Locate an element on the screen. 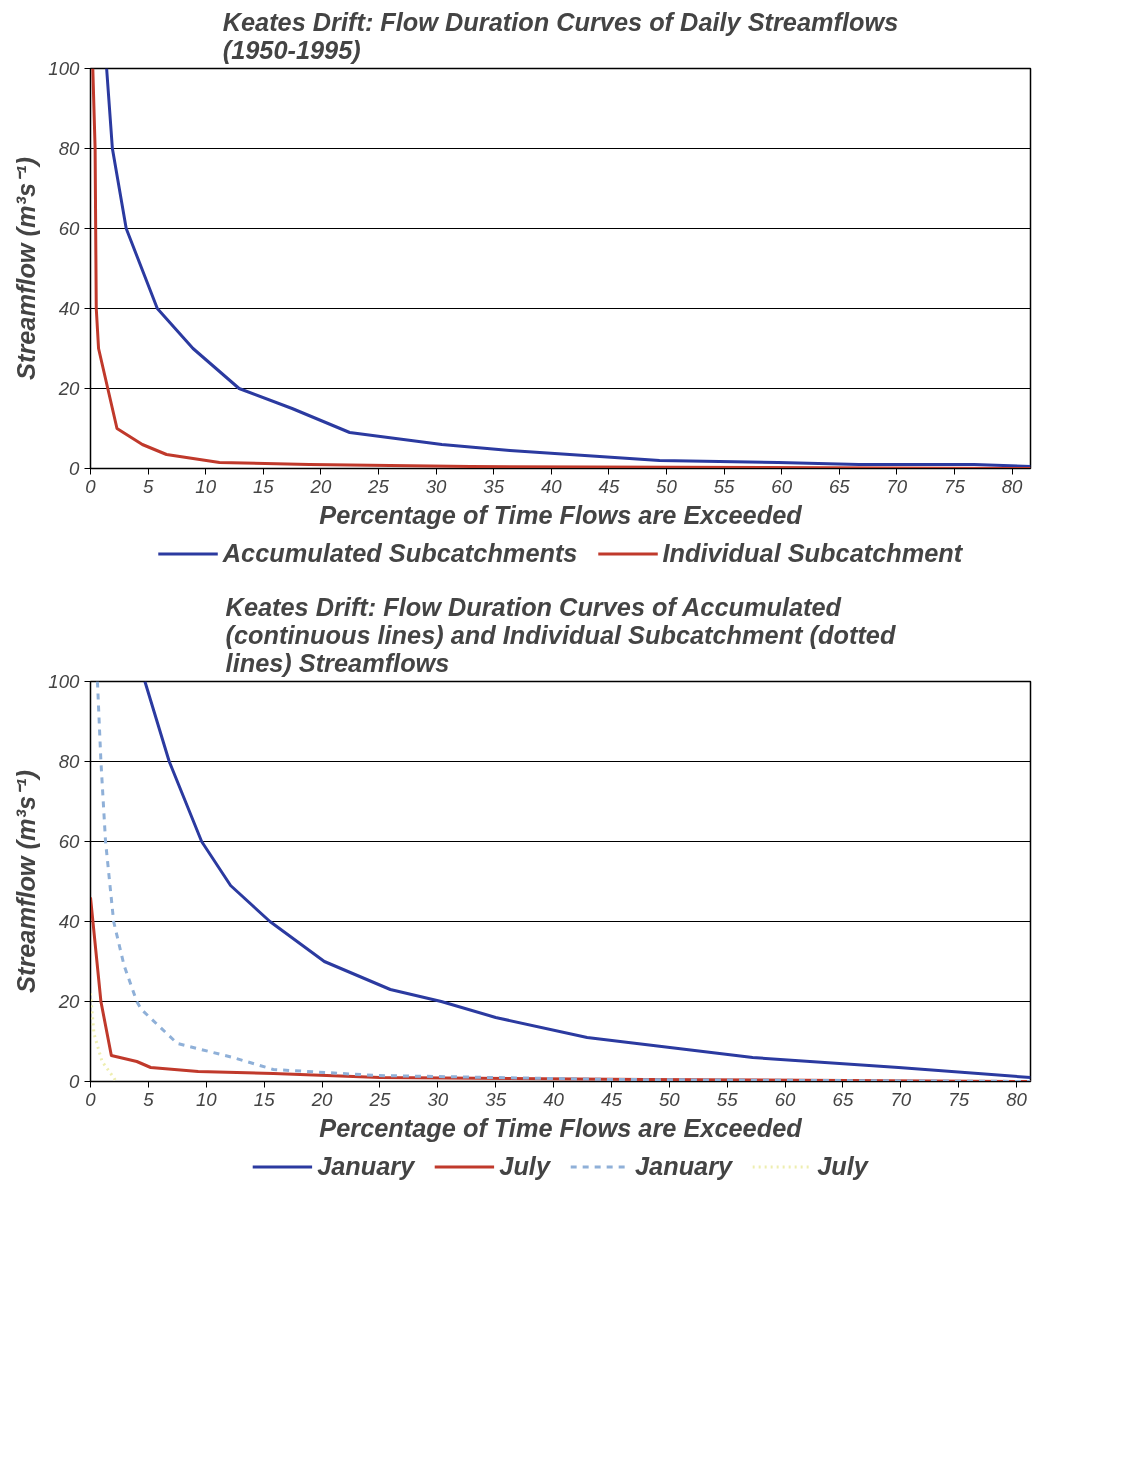 The width and height of the screenshot is (1135, 1481). legend-label: Accumulated Subcatchments is located at coordinates (400, 553).